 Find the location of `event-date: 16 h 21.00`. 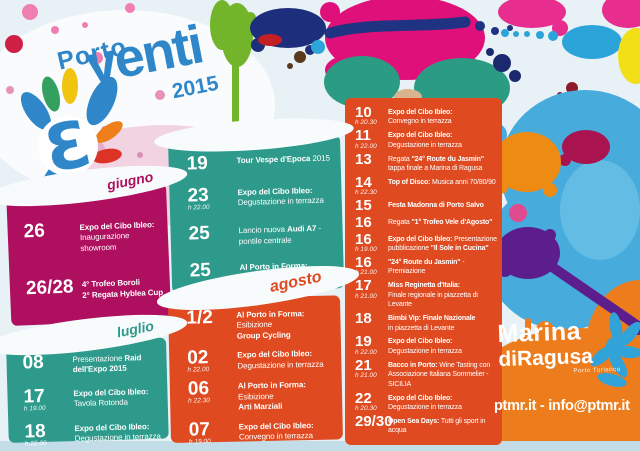

event-date: 16 h 21.00 is located at coordinates (371, 266).